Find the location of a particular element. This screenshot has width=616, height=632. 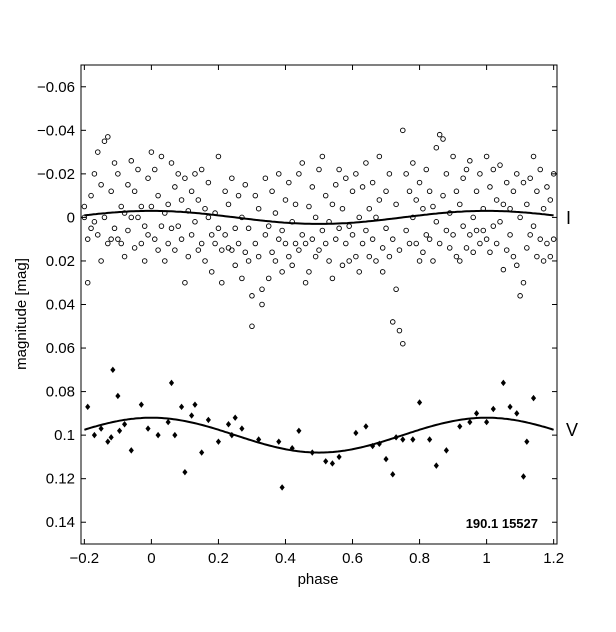

y-tick-label: 0.1 is located at coordinates (64, 435).